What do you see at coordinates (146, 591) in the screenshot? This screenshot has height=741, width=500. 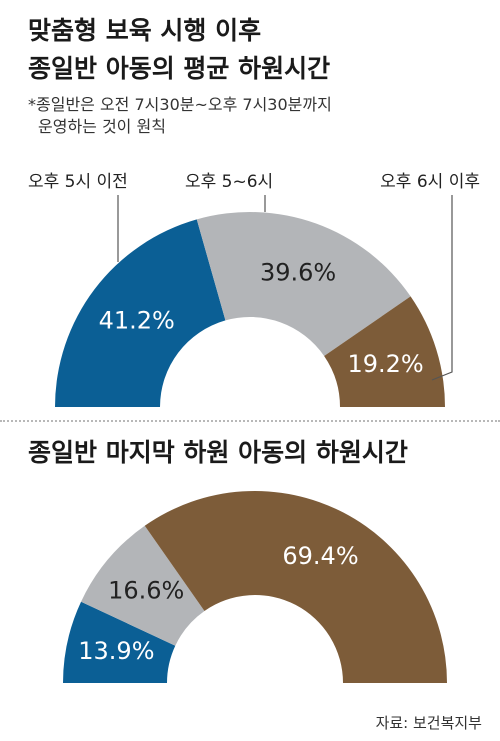 I see `chart2-value-label-5-6pm: 16.6%` at bounding box center [146, 591].